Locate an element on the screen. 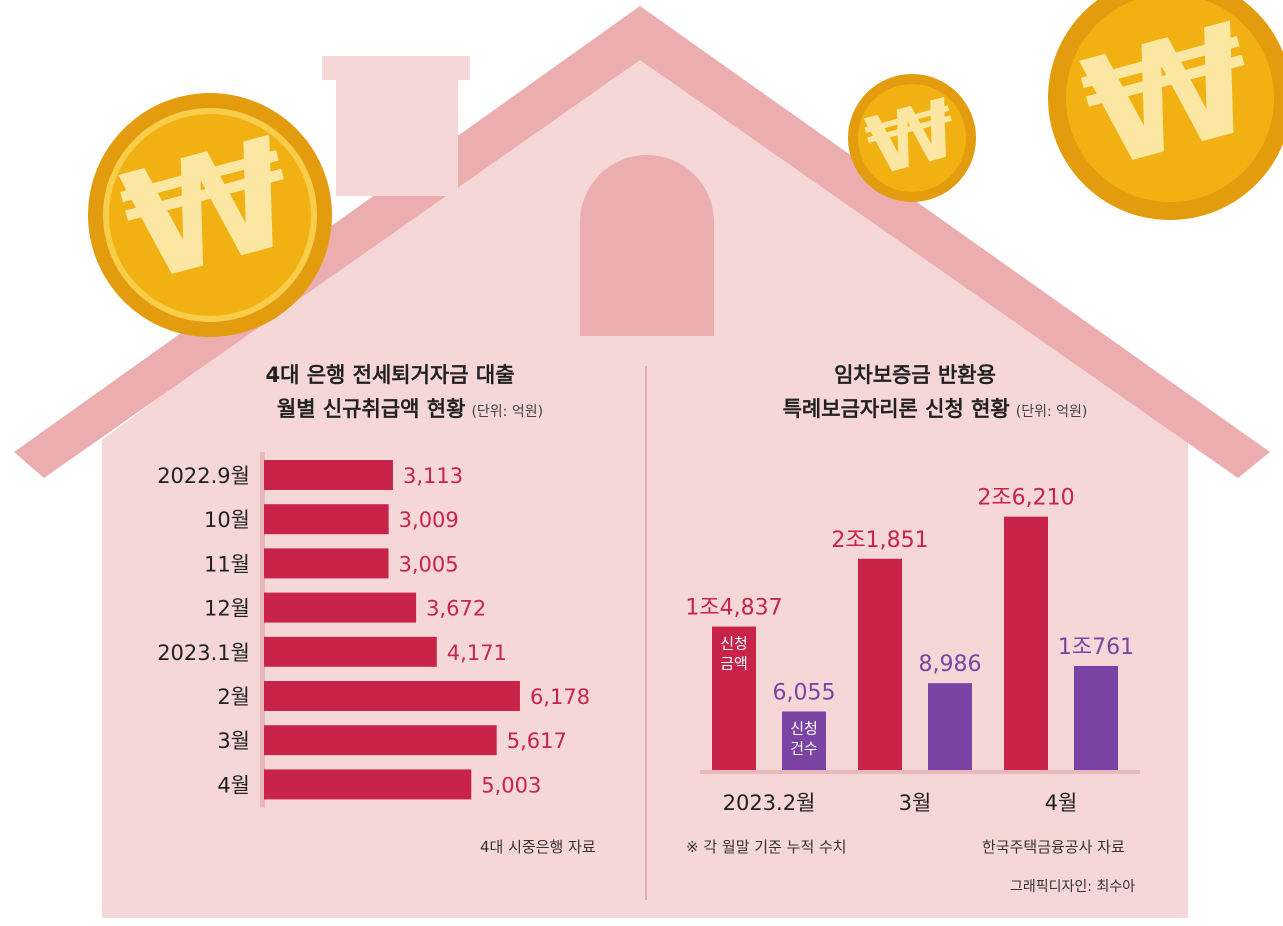 This screenshot has width=1283, height=926. left-value-label: 5,617 is located at coordinates (537, 741).